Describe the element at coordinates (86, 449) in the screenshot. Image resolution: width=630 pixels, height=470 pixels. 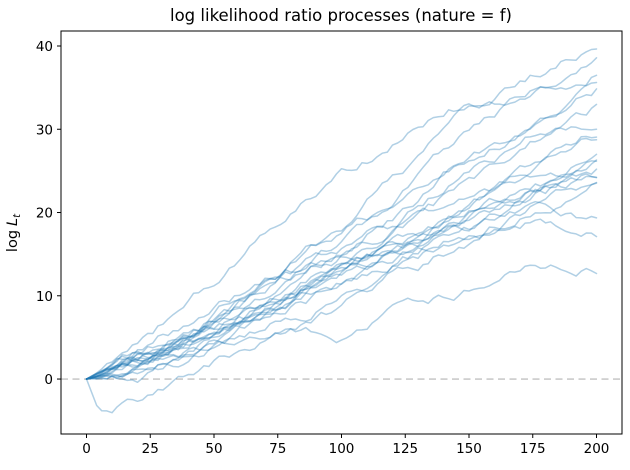
I see `x-tick-label: 0` at that location.